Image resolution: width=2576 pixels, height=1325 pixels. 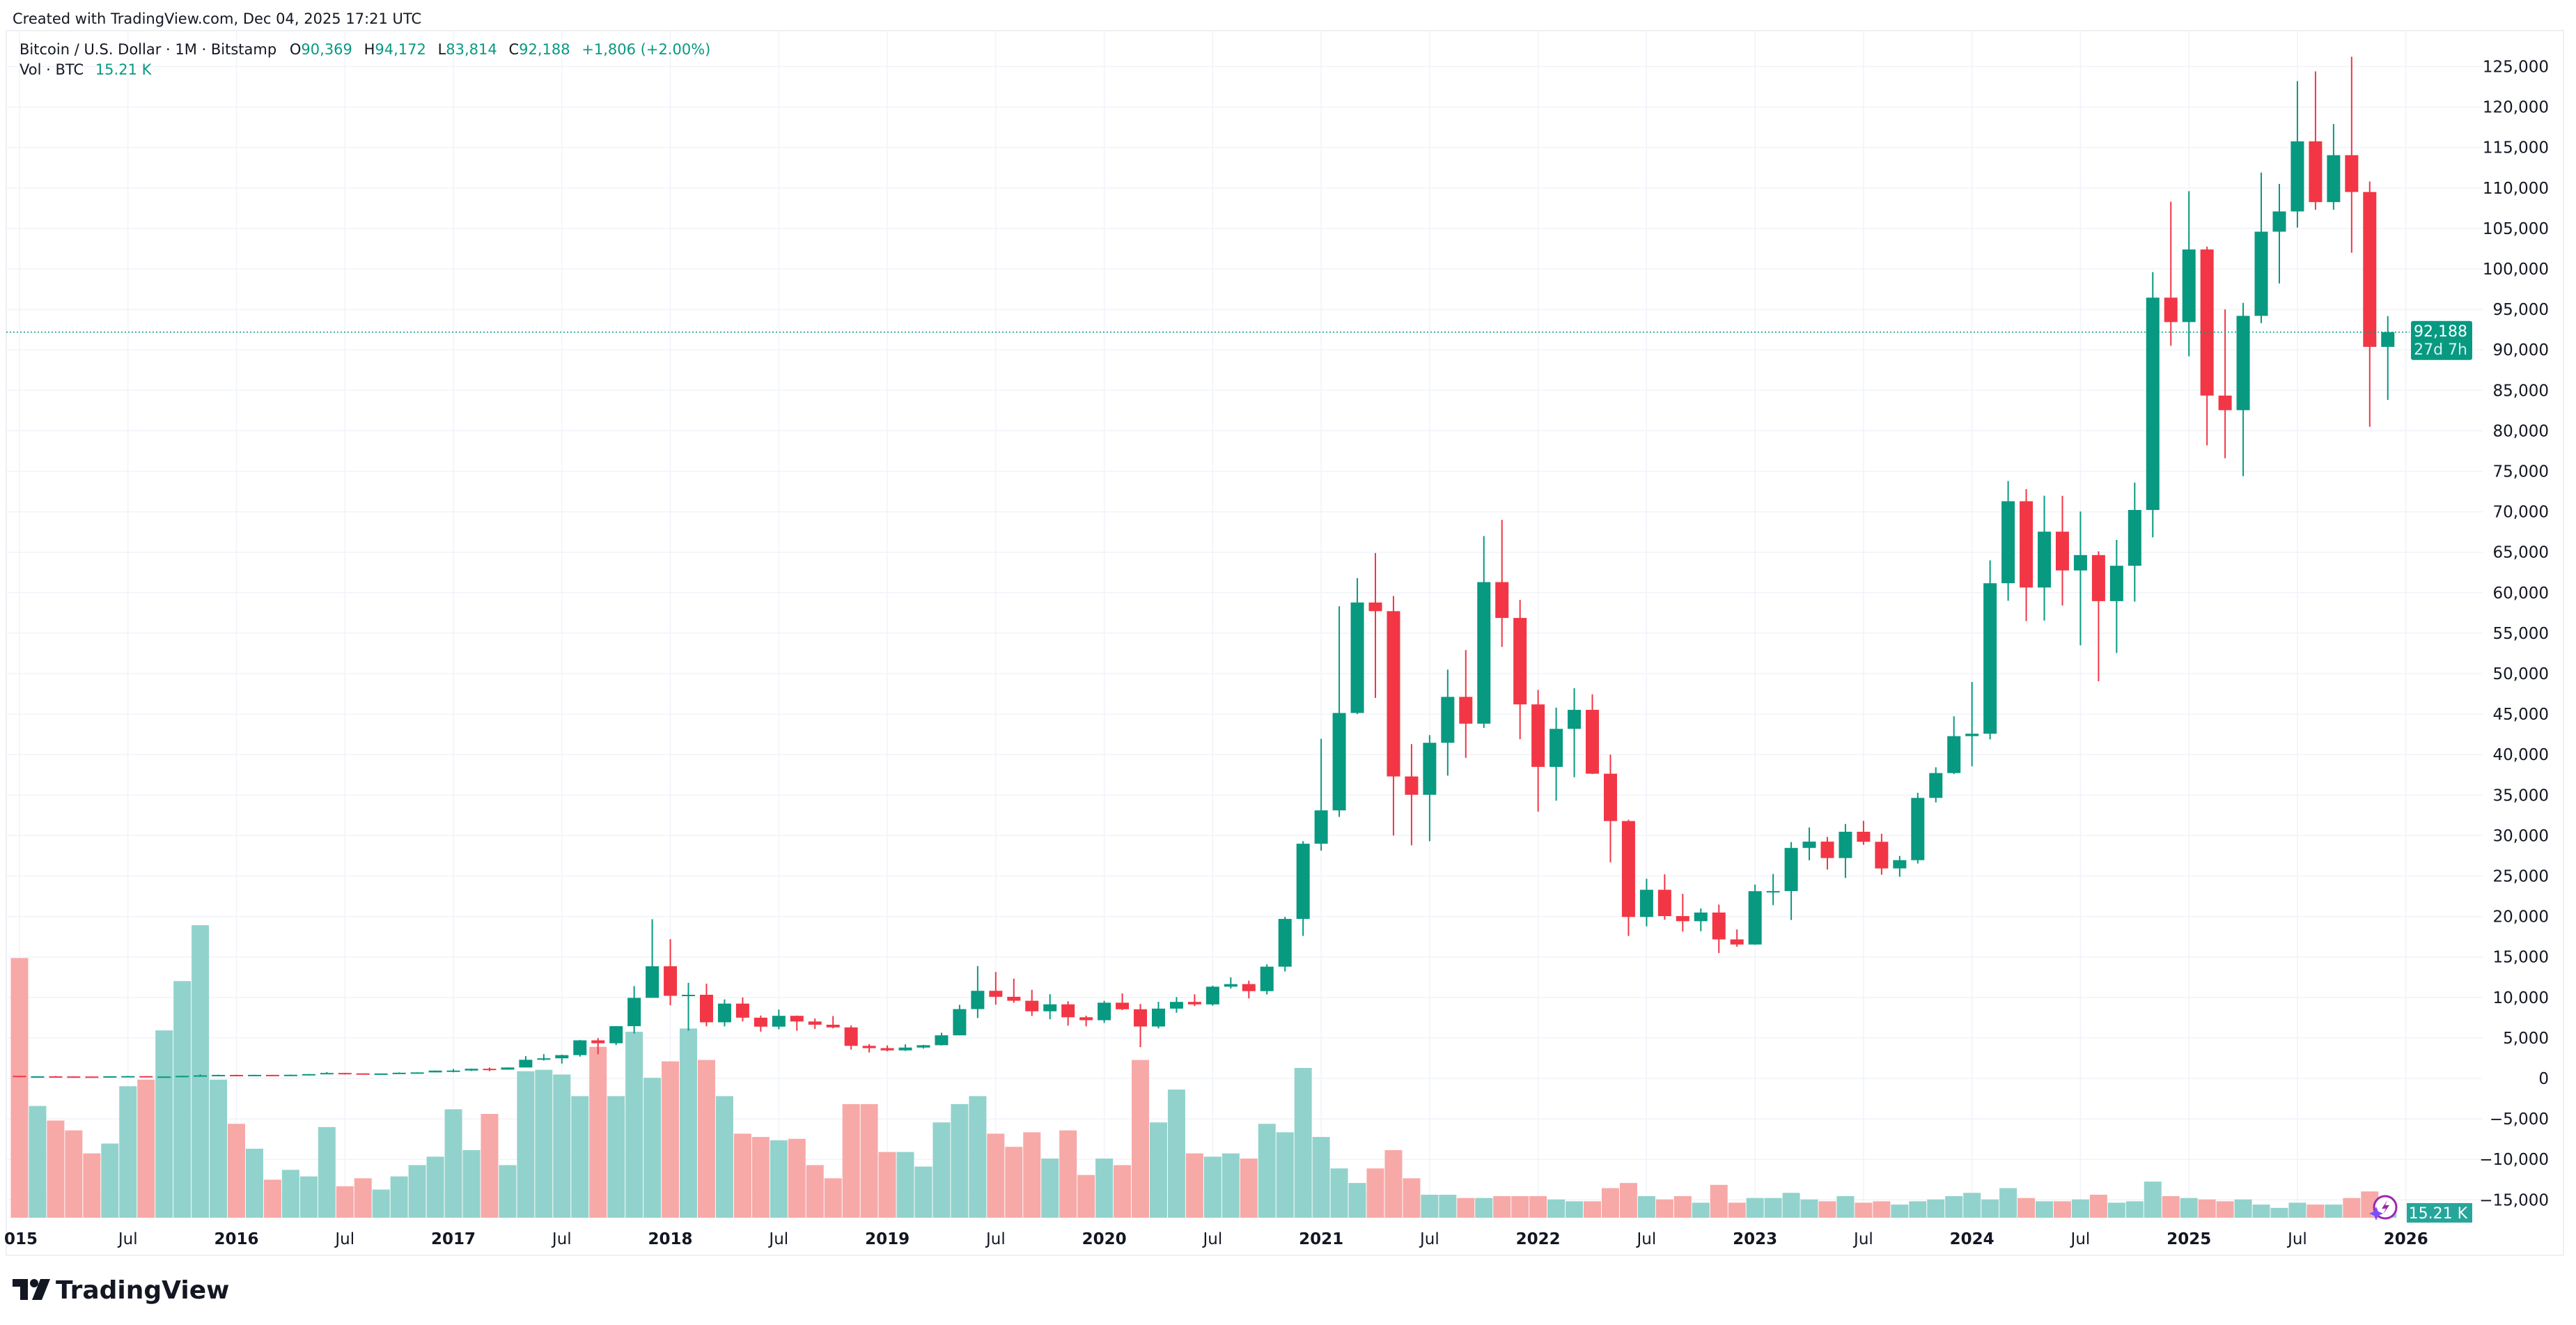 What do you see at coordinates (2521, 593) in the screenshot?
I see `y-tick-label: 60,000` at bounding box center [2521, 593].